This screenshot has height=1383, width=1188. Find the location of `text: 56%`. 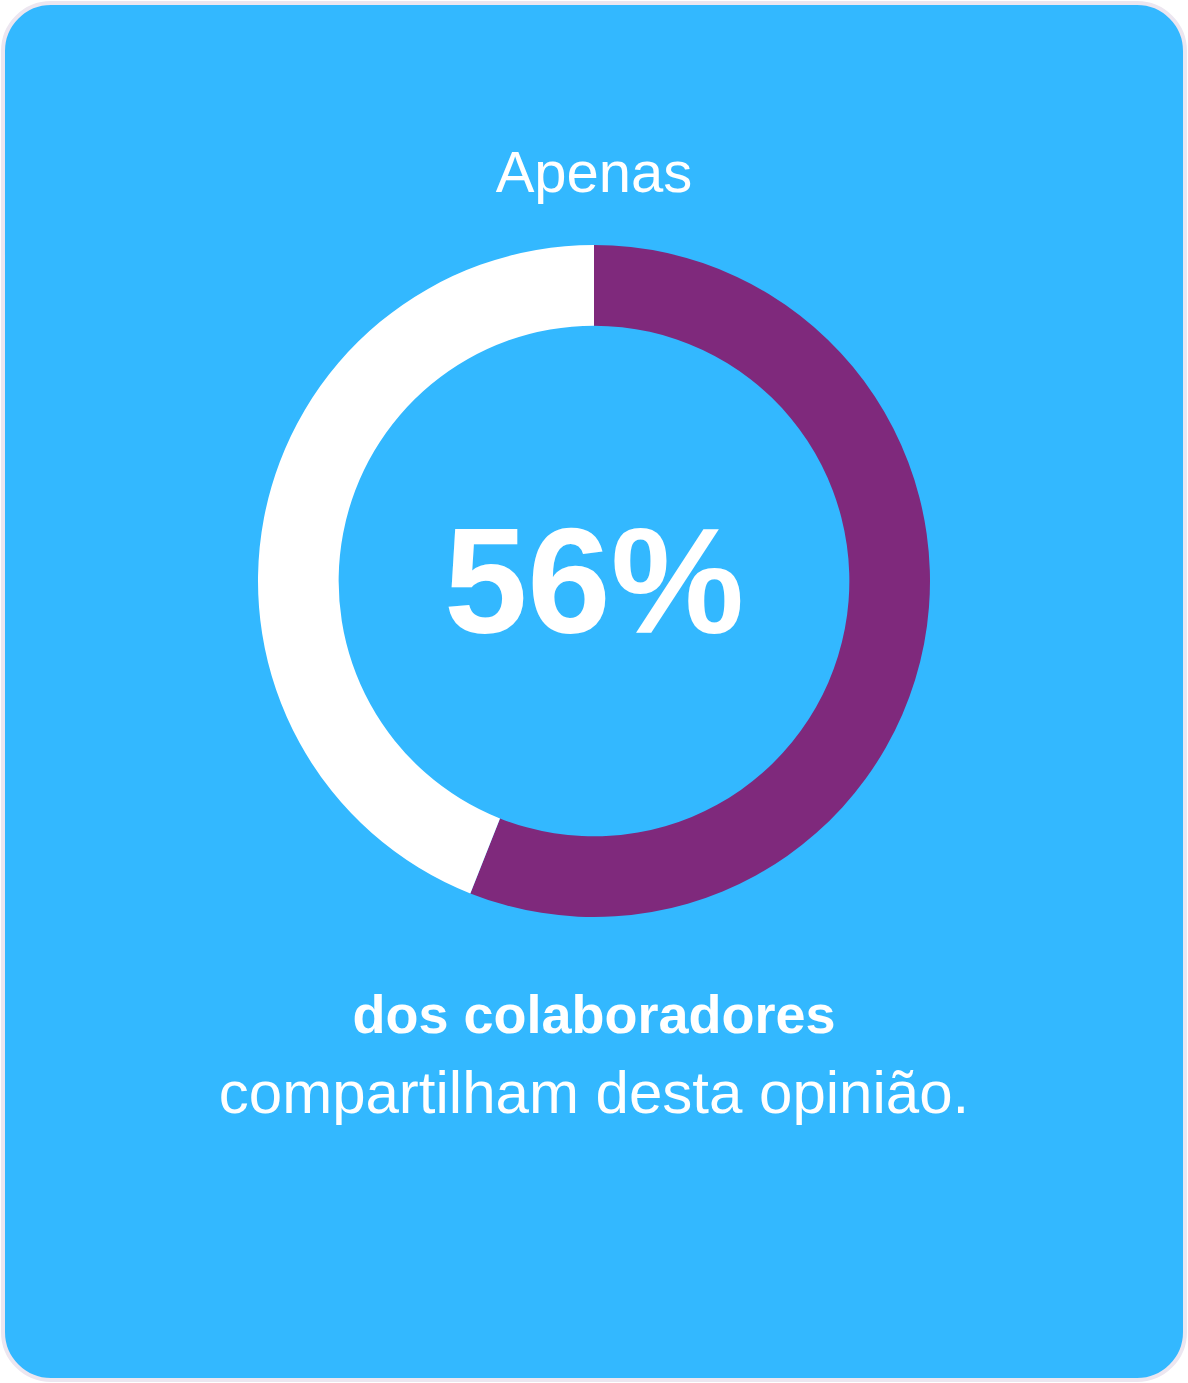

text: 56% is located at coordinates (594, 581).